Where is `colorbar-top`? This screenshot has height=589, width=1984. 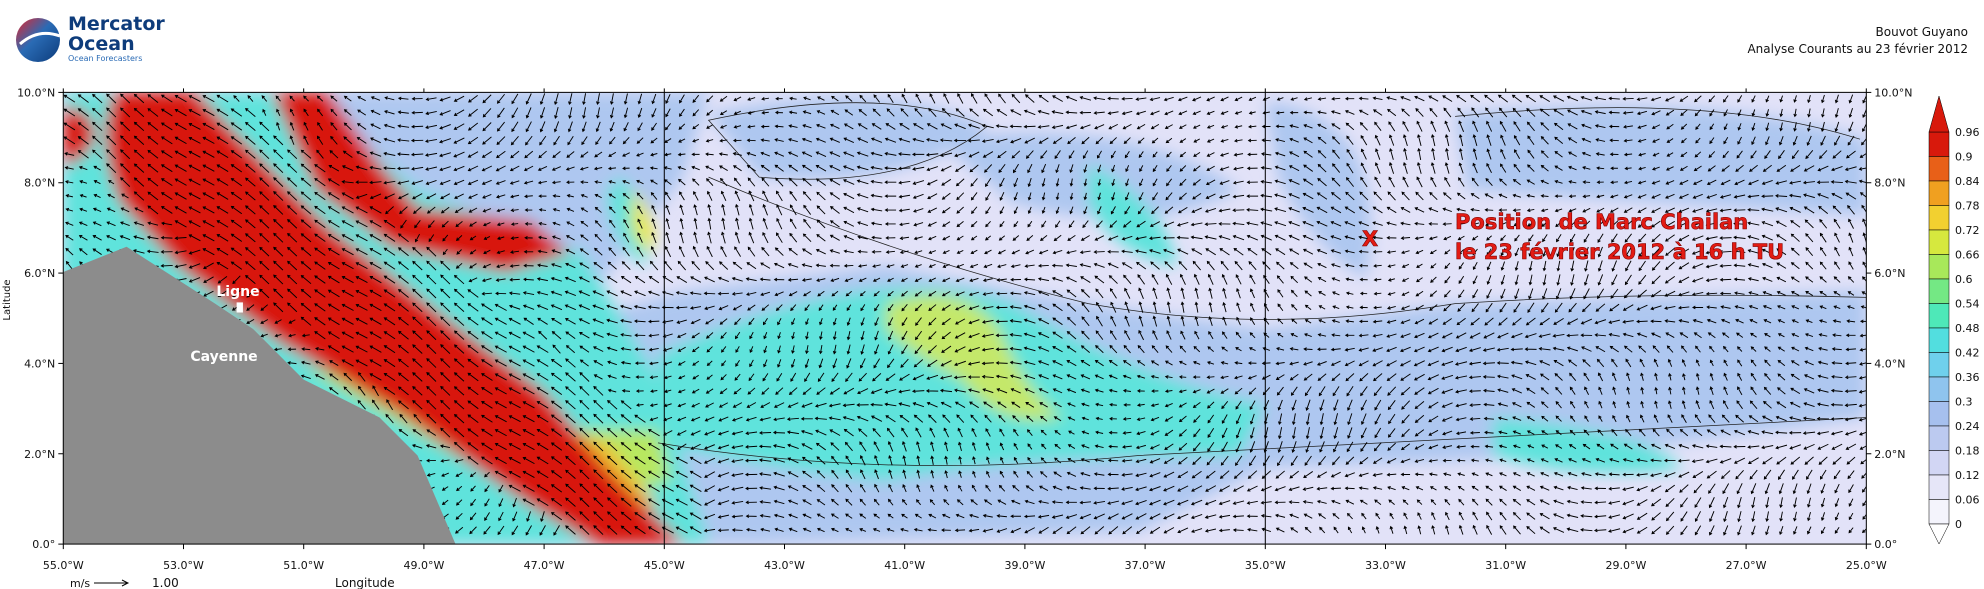 colorbar-top is located at coordinates (1939, 114).